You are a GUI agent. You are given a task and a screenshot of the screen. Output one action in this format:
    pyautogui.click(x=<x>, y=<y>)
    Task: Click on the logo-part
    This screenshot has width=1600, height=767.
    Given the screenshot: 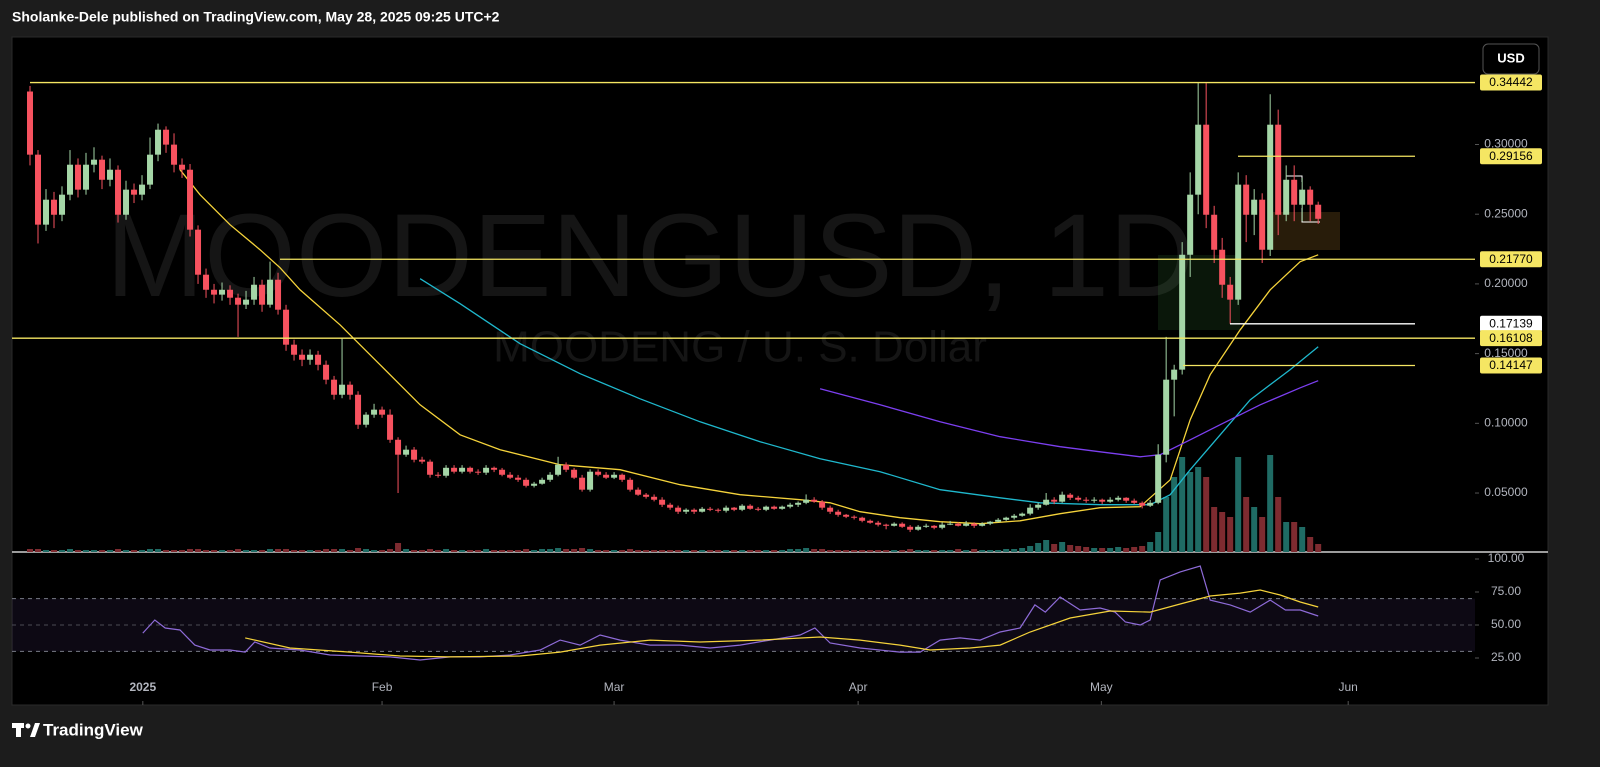 What is the action you would take?
    pyautogui.click(x=18, y=730)
    